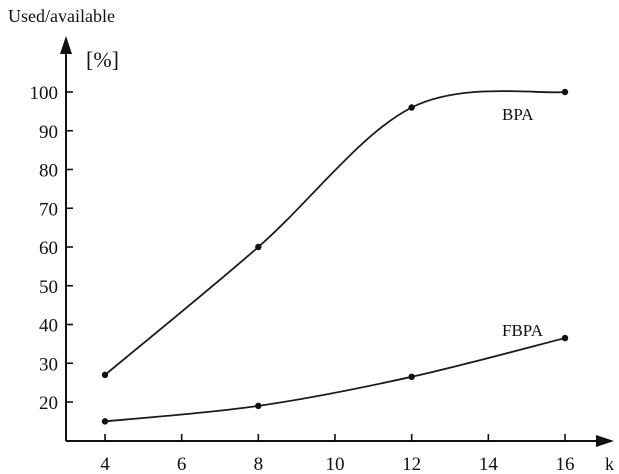 This screenshot has width=619, height=474. What do you see at coordinates (609, 464) in the screenshot?
I see `x-axis-title: k` at bounding box center [609, 464].